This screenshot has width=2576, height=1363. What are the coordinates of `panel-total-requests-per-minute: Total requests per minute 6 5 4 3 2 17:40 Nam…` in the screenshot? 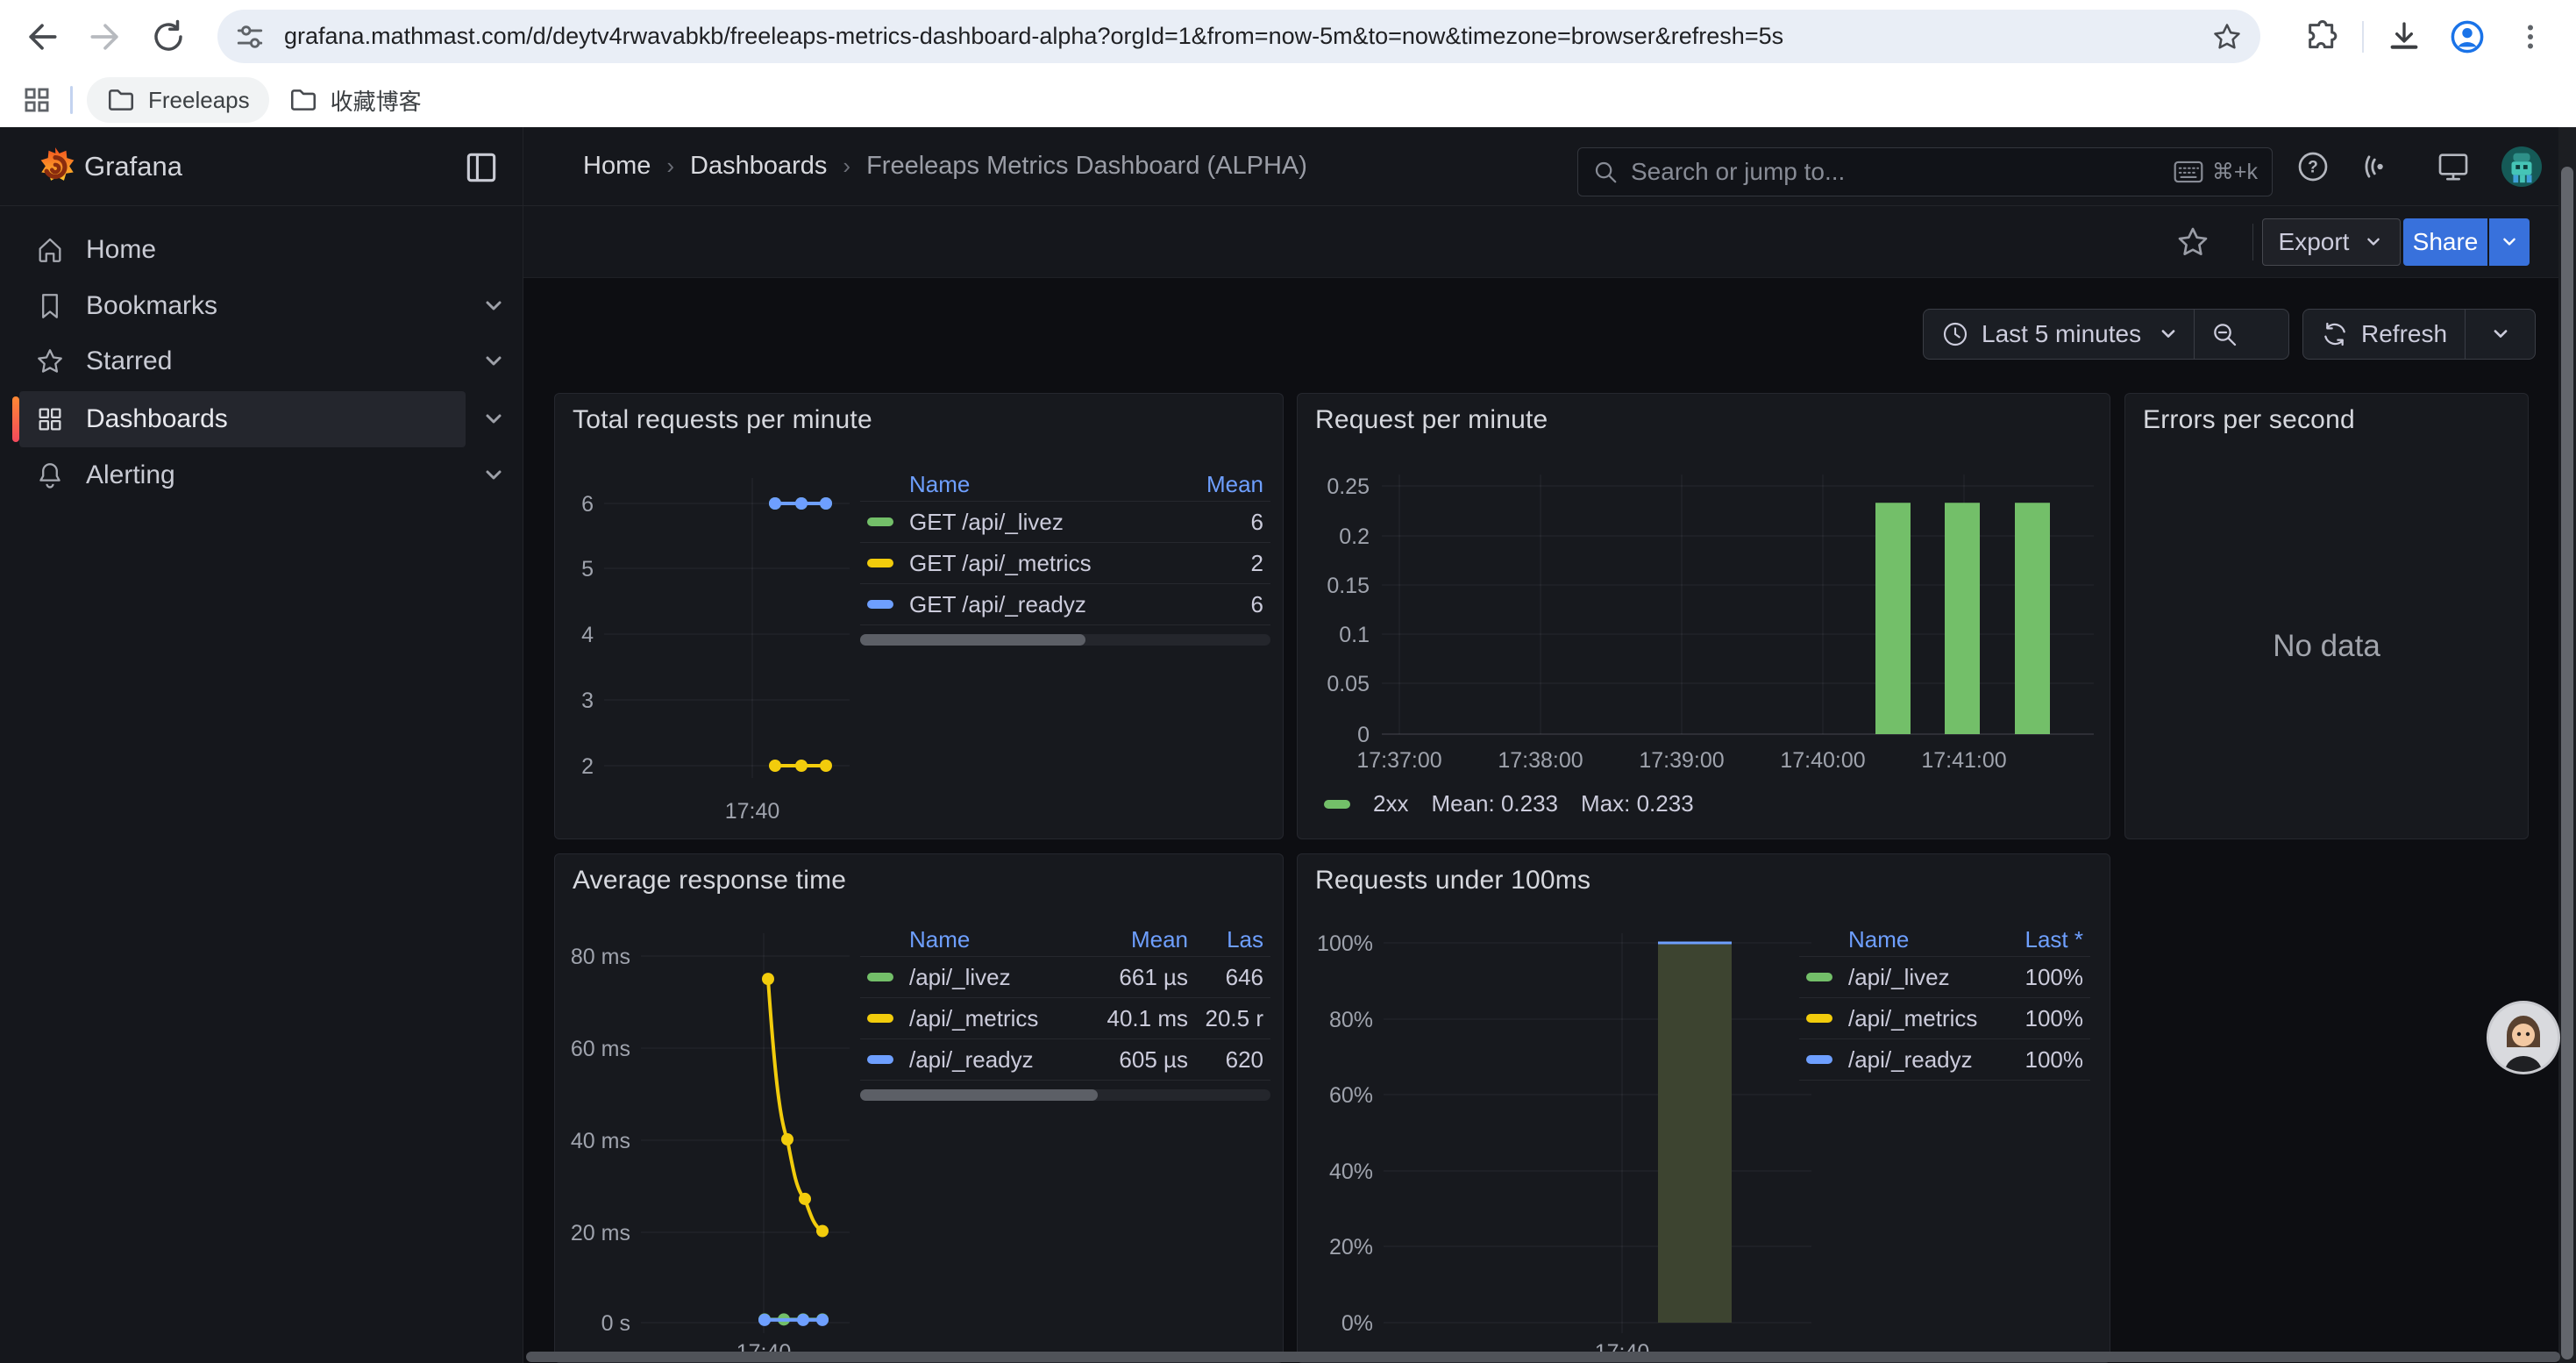 It's located at (919, 616).